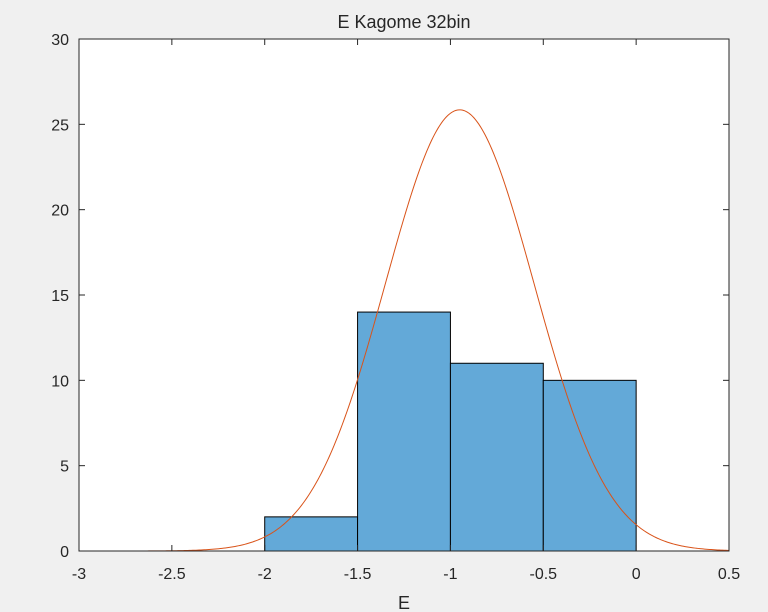  What do you see at coordinates (404, 602) in the screenshot?
I see `x-axis-label: E` at bounding box center [404, 602].